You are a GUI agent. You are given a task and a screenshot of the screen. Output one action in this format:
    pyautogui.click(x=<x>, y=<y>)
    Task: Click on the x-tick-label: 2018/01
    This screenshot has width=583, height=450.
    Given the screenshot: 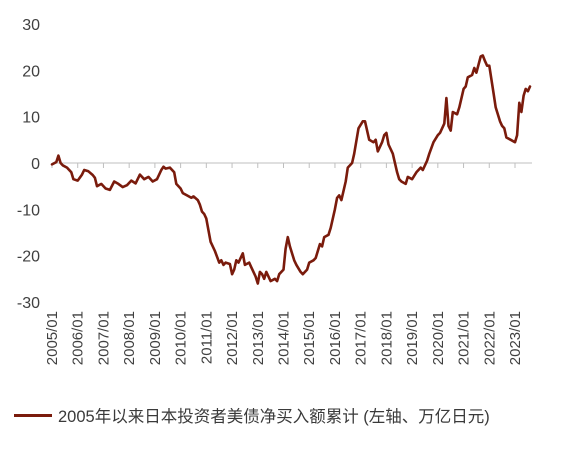 What is the action you would take?
    pyautogui.click(x=386, y=338)
    